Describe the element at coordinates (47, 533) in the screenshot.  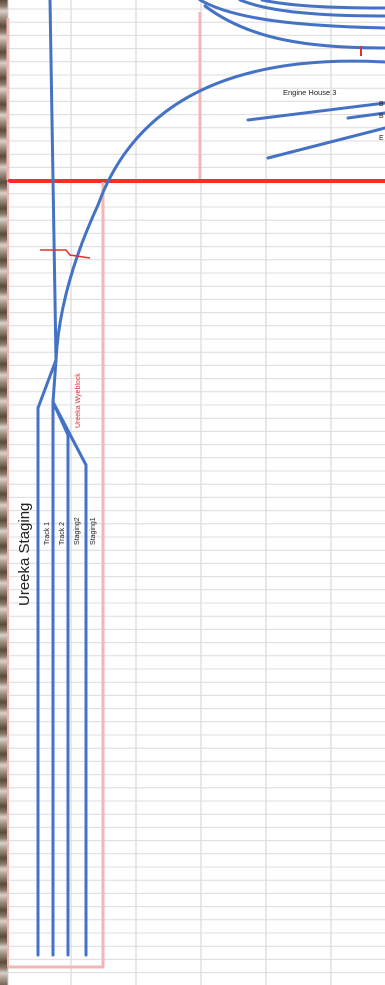
I see `track-1-label: Track 1` at that location.